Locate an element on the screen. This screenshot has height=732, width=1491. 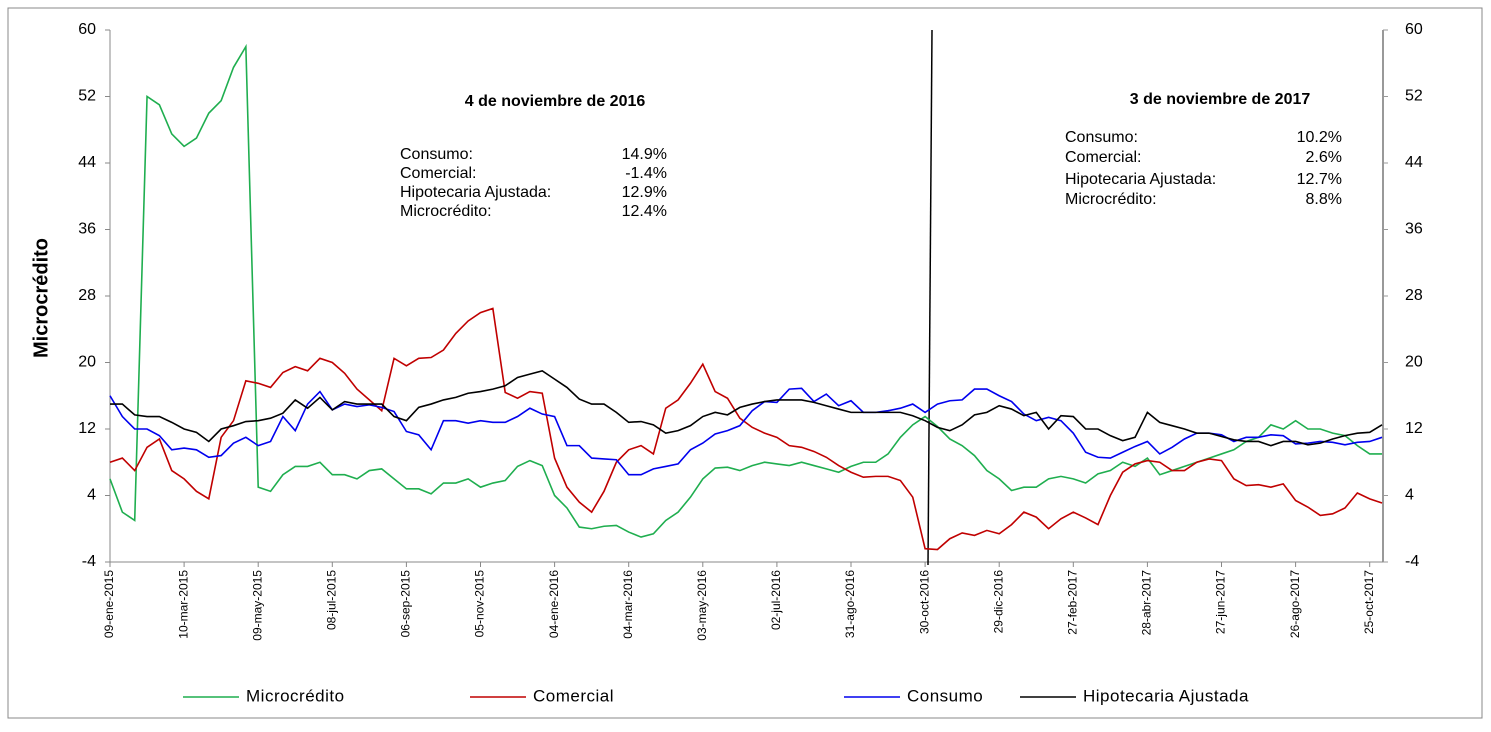
x-tick-label: 25-oct-2017 is located at coordinates (1369, 602).